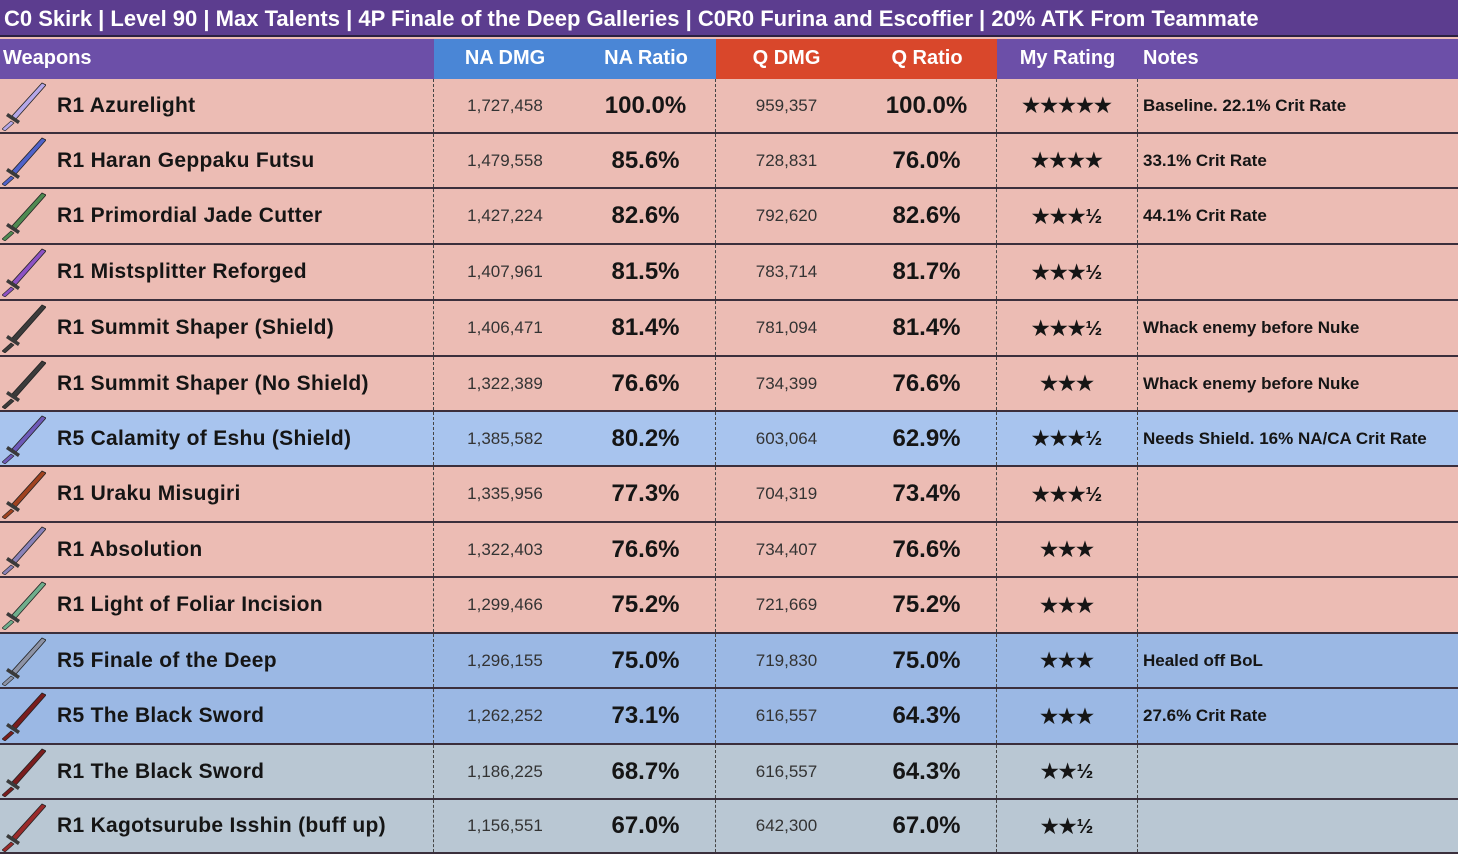 The image size is (1458, 854). Describe the element at coordinates (505, 383) in the screenshot. I see `na-dmg-cell: 1,322,389` at that location.